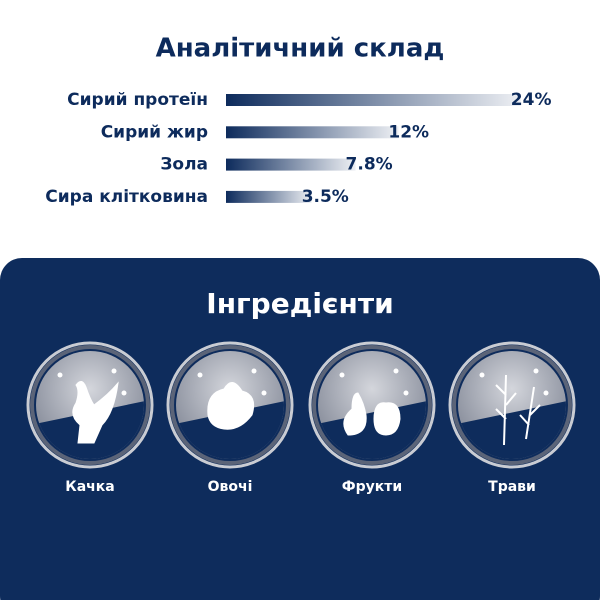  I want to click on value-label: 7.8%, so click(369, 165).